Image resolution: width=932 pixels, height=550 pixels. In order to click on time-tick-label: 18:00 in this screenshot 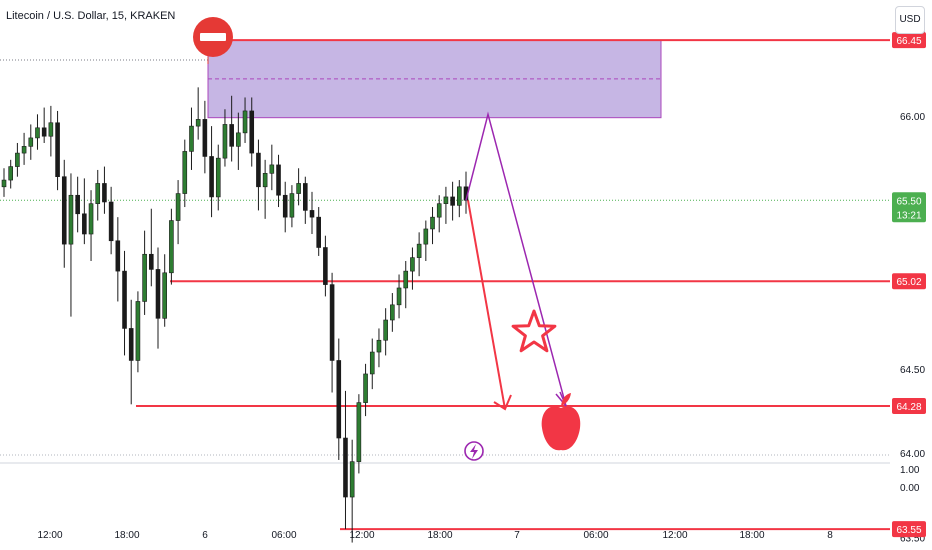, I will do `click(126, 535)`.